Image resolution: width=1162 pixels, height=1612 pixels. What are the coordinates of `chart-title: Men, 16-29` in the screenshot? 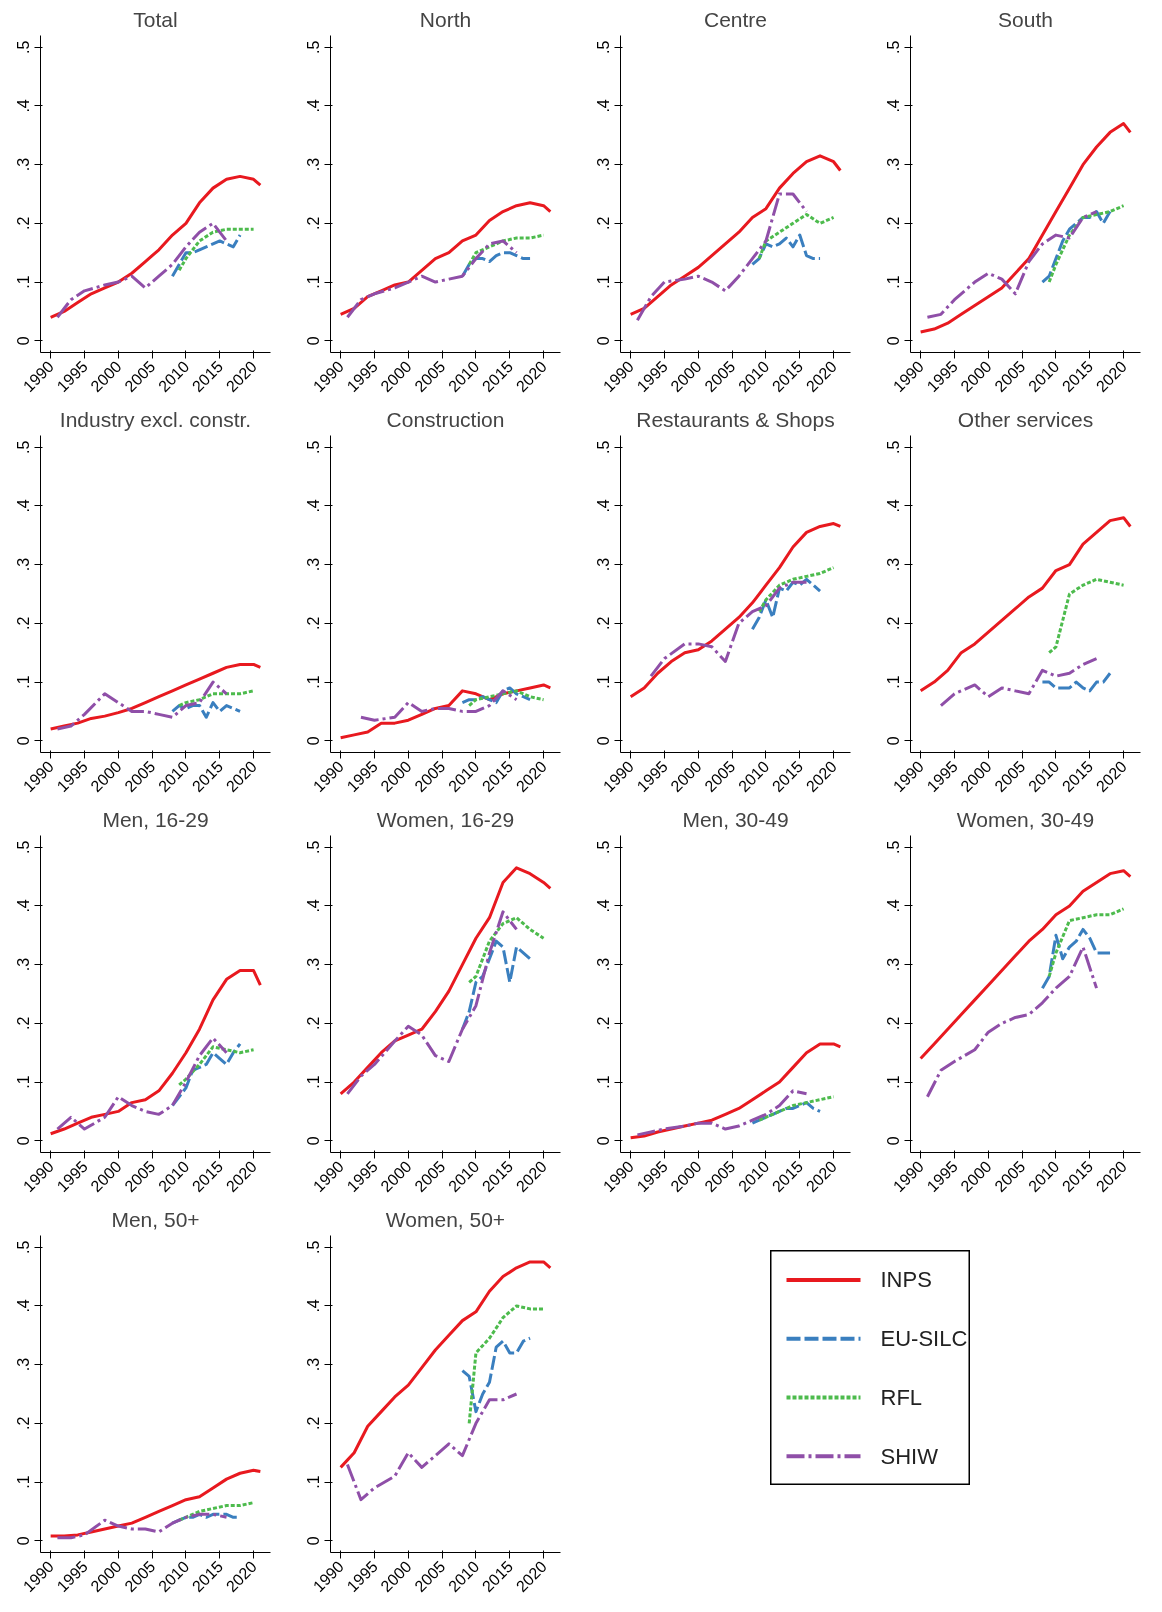 It's located at (155, 819).